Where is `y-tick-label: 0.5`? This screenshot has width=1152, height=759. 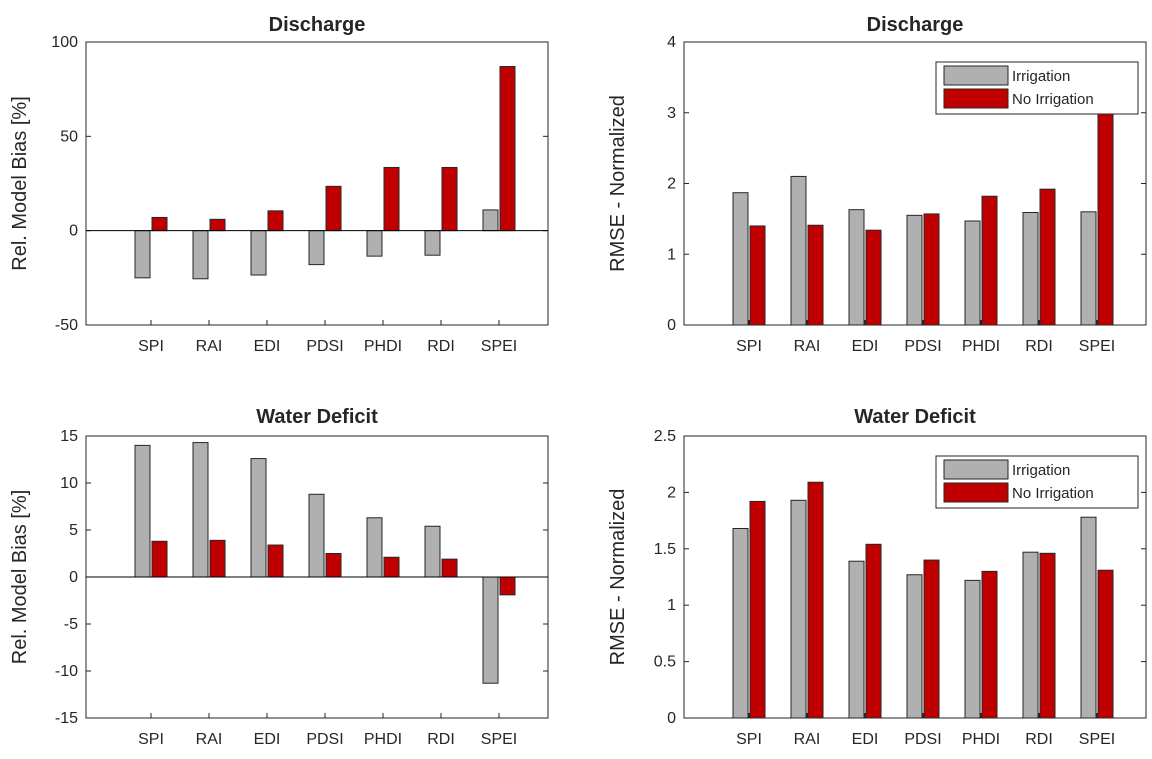
y-tick-label: 0.5 is located at coordinates (665, 662).